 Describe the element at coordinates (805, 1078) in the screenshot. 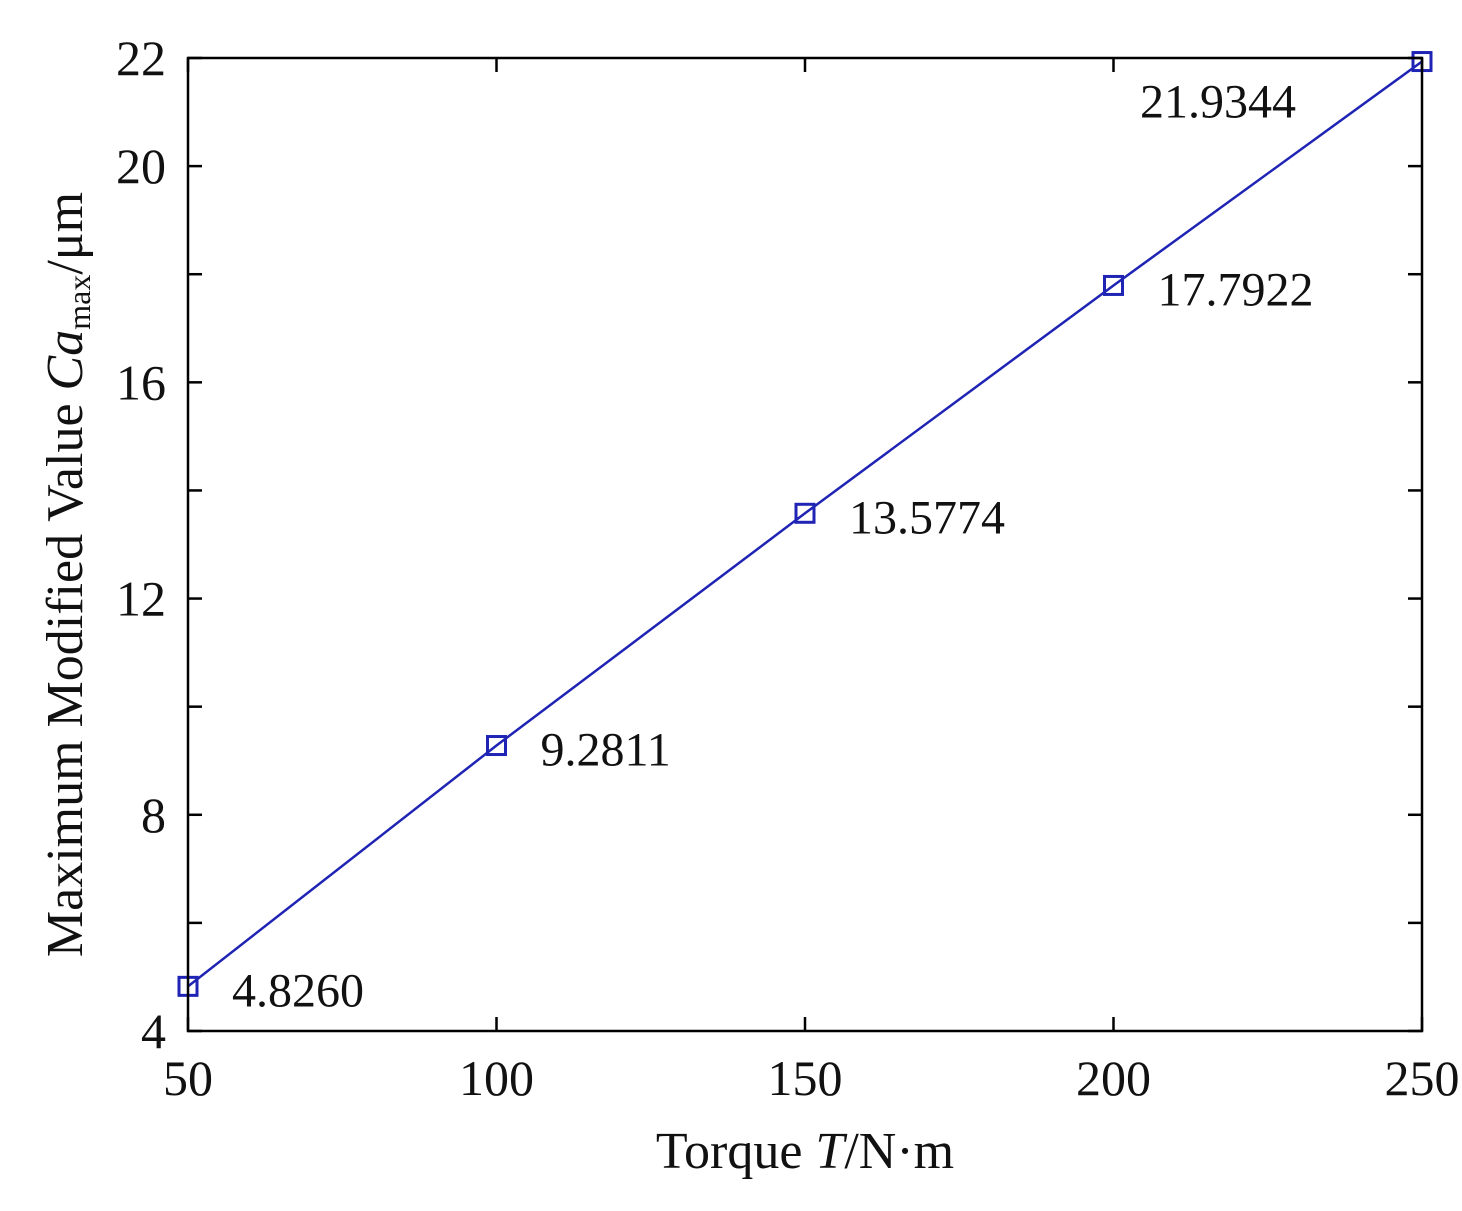

I see `x-tick-label: 150` at that location.